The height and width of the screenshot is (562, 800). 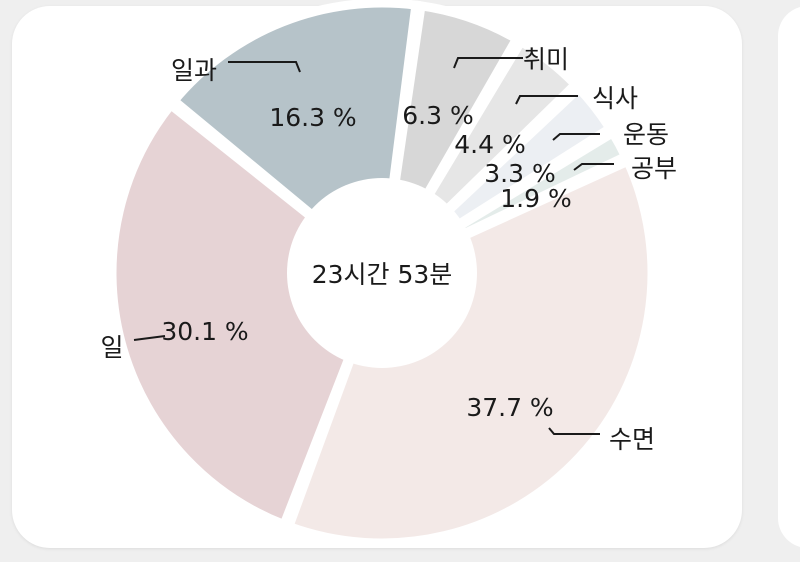 What do you see at coordinates (546, 59) in the screenshot?
I see `slice-category-label-3: 취미` at bounding box center [546, 59].